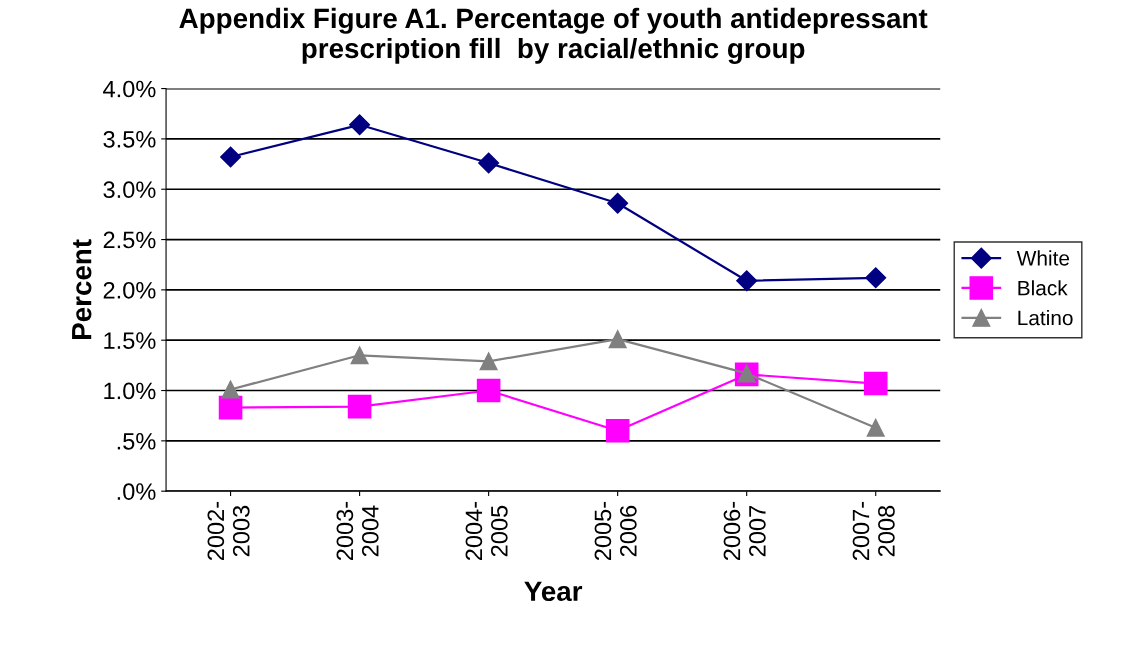 This screenshot has width=1122, height=671. Describe the element at coordinates (136, 441) in the screenshot. I see `y-tick-label: .5%` at that location.